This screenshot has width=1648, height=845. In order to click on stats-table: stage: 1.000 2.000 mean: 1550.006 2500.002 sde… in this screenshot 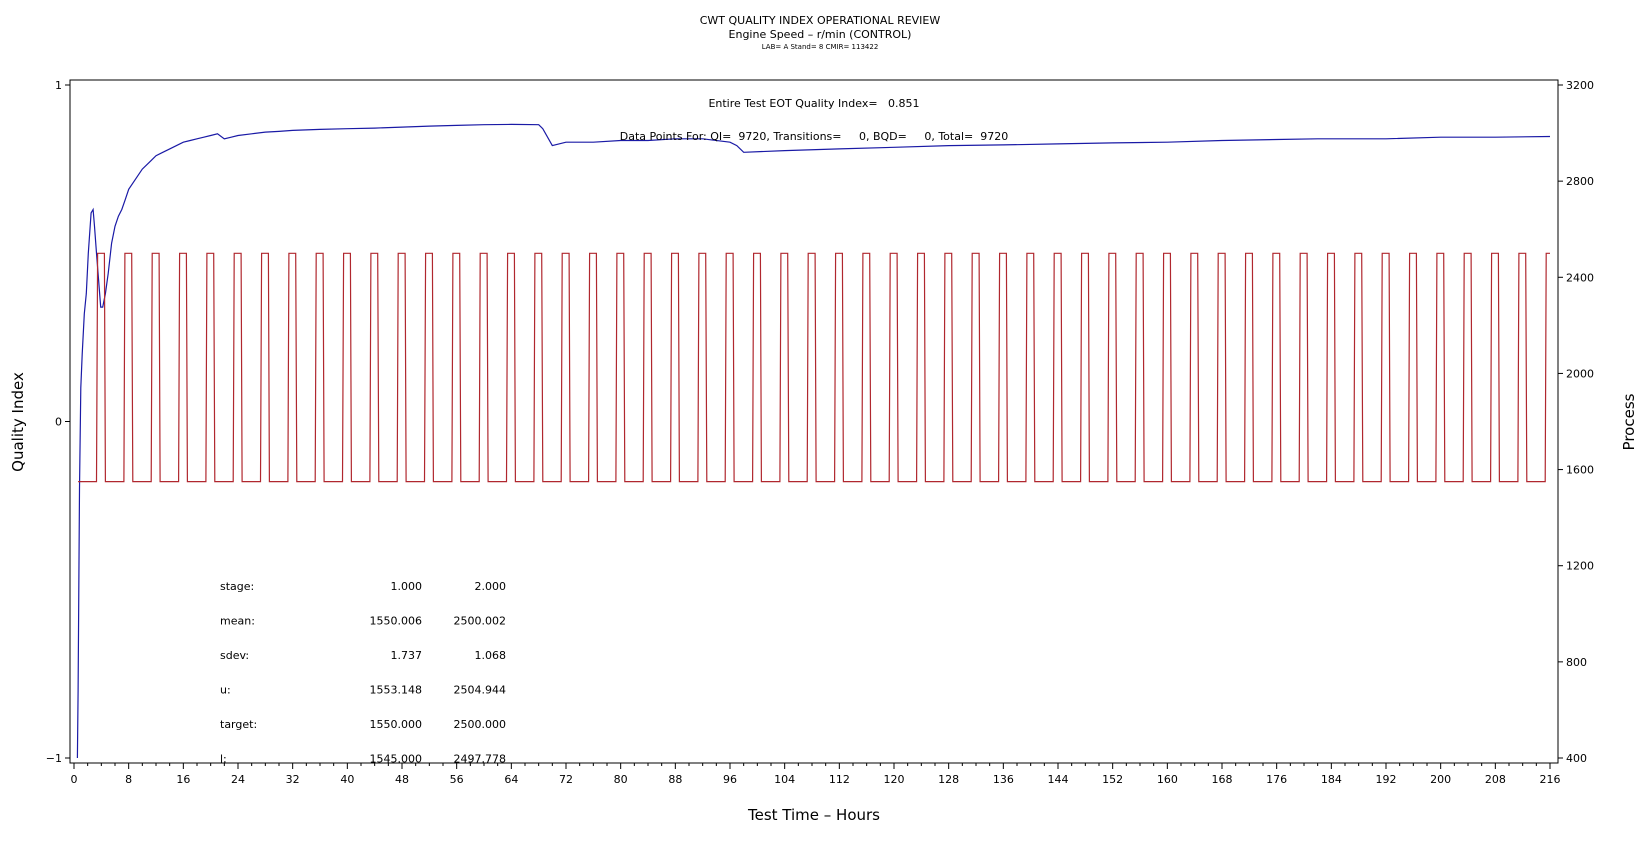, I will do `click(363, 673)`.